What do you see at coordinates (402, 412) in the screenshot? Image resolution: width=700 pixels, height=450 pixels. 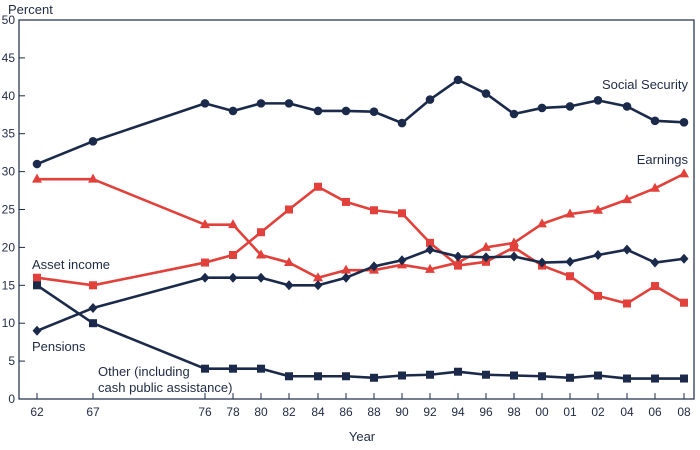 I see `x-tick-label: 90` at bounding box center [402, 412].